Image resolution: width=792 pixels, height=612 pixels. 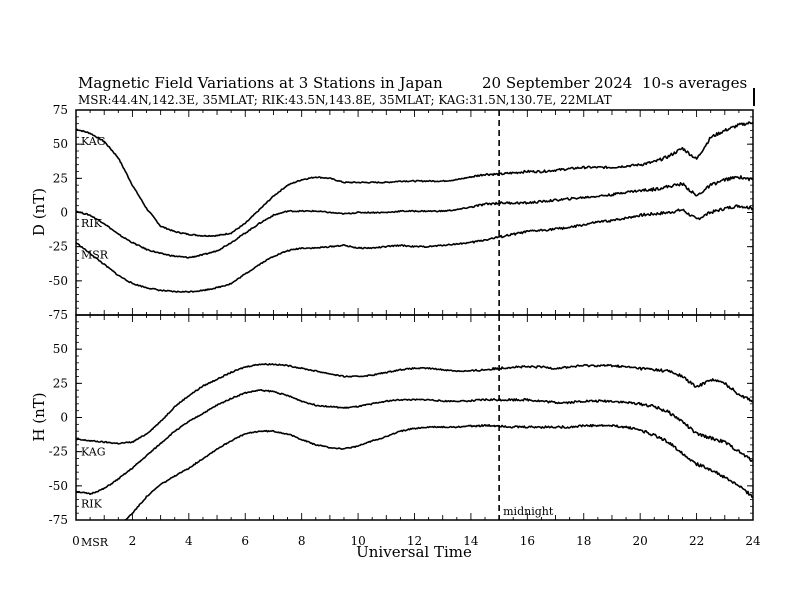 What do you see at coordinates (753, 541) in the screenshot?
I see `xtick-label: 24` at bounding box center [753, 541].